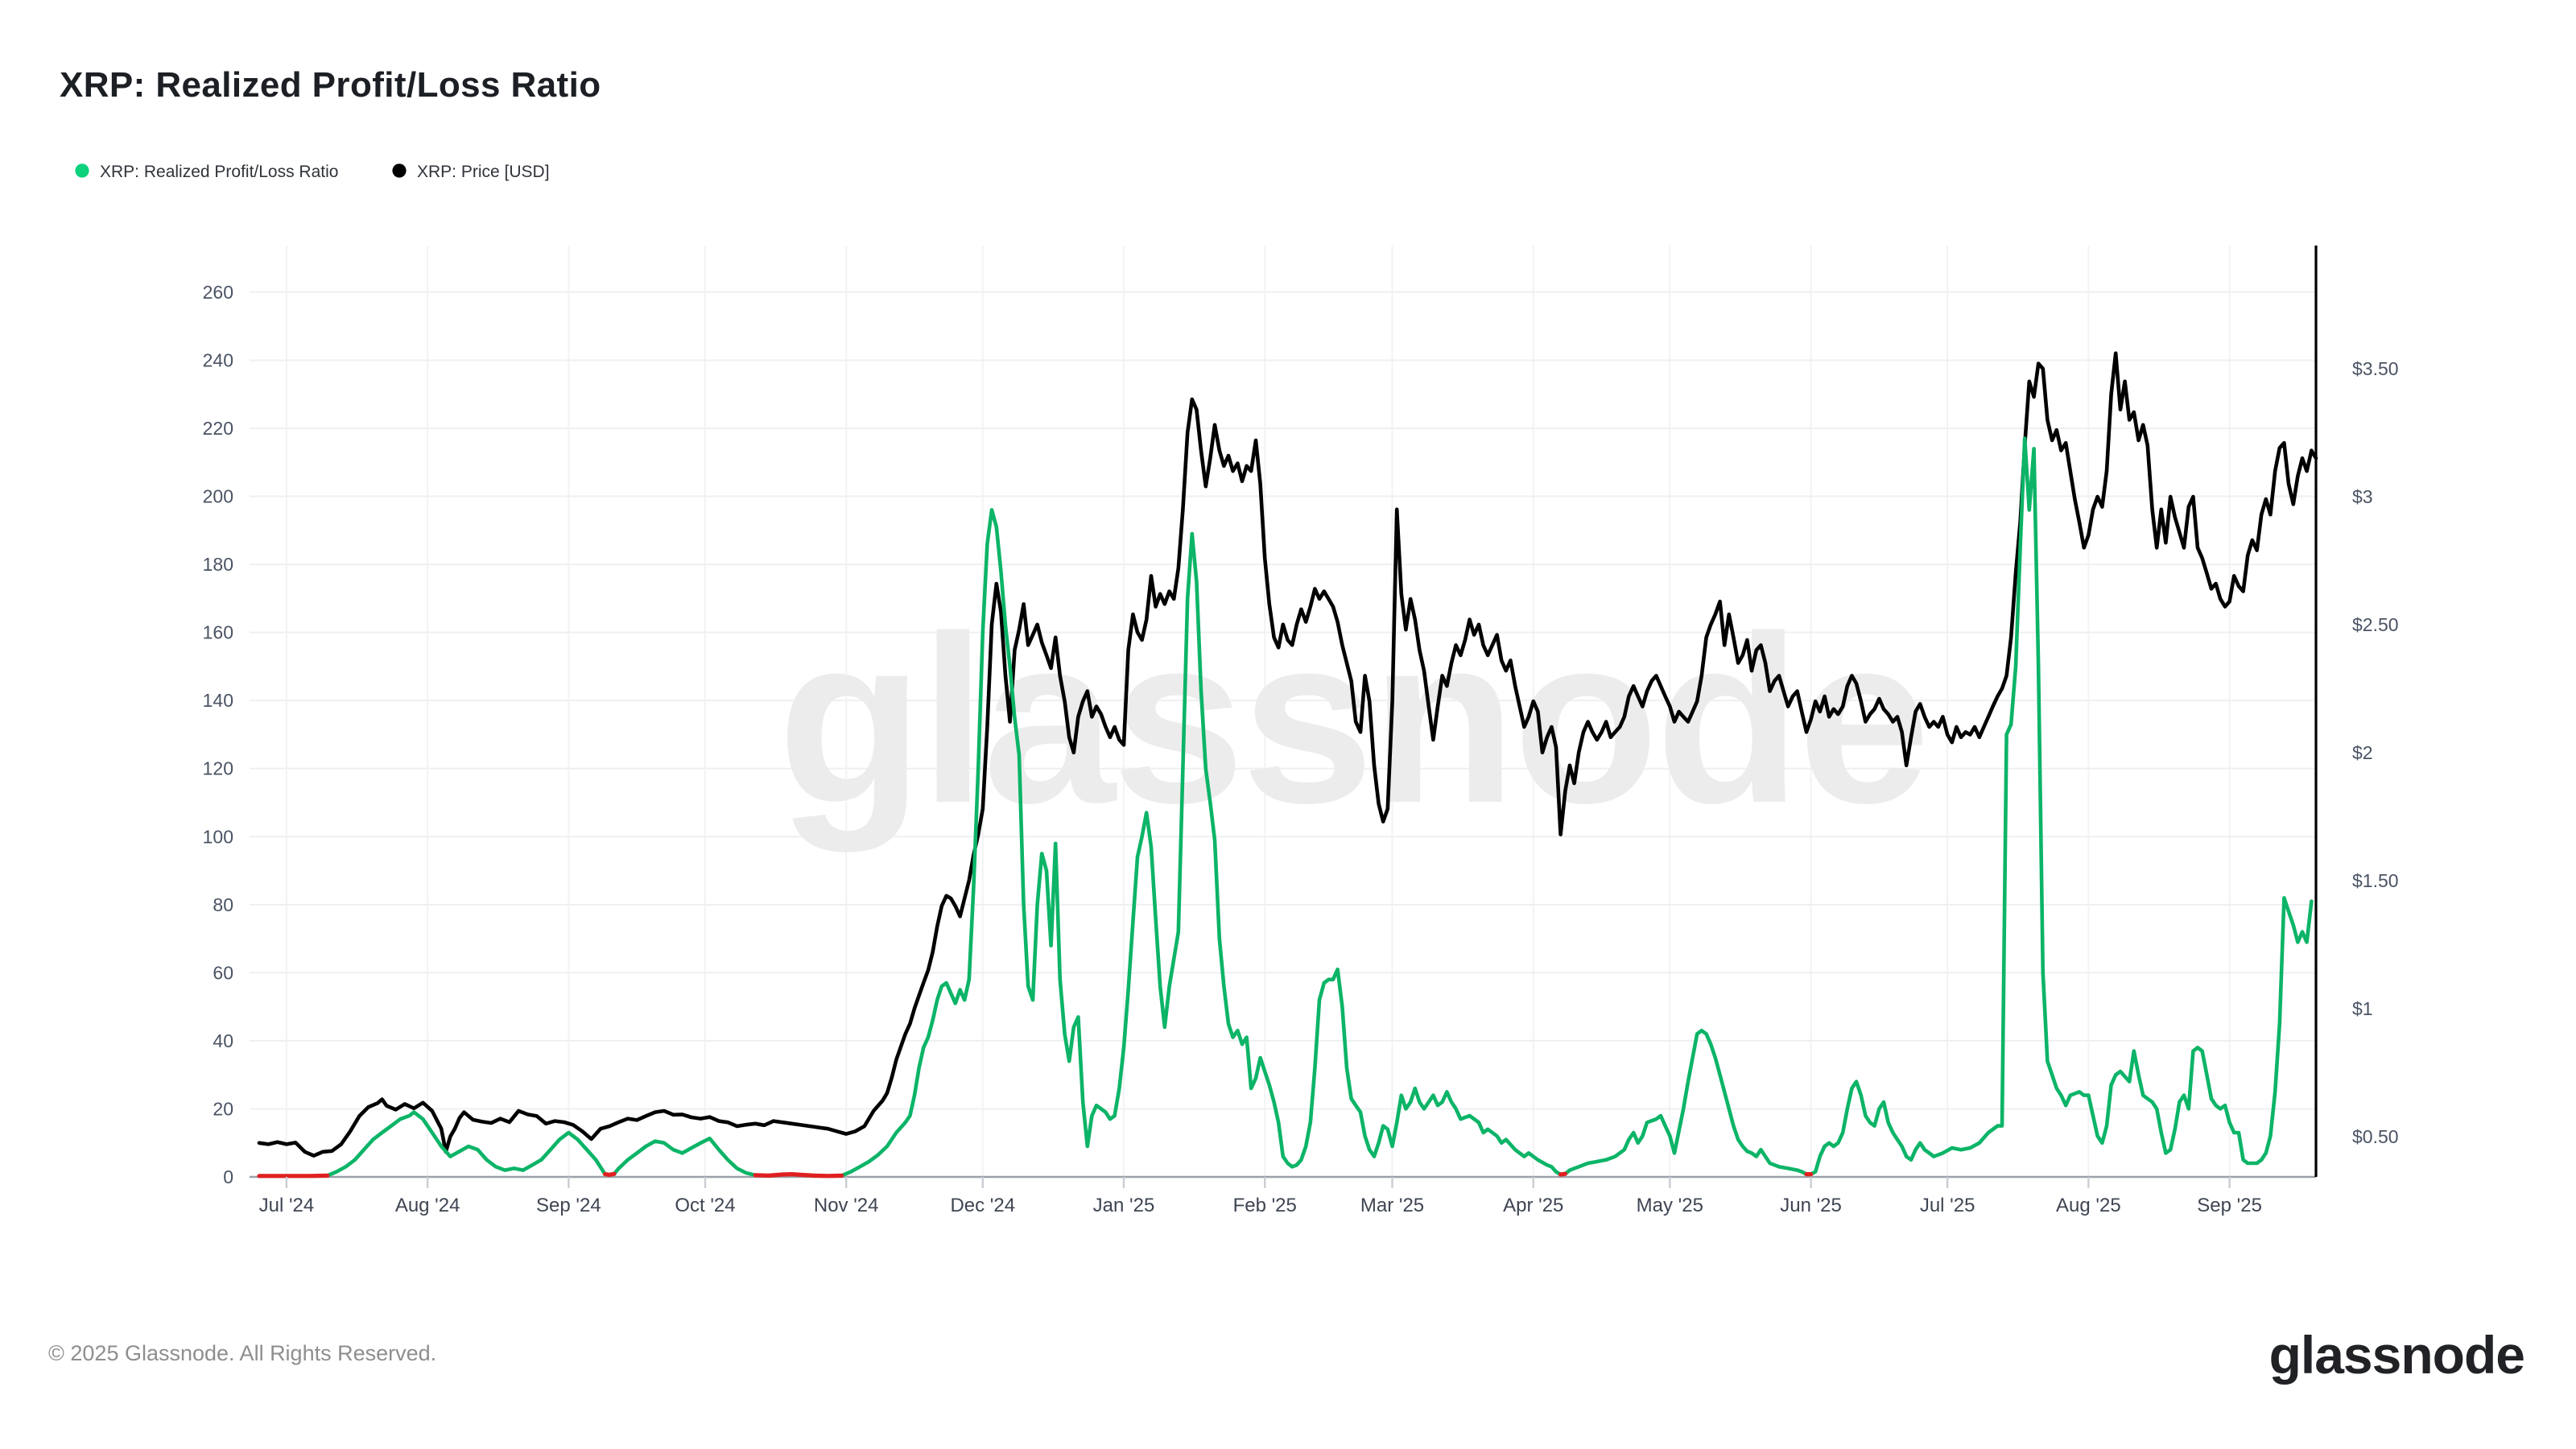  What do you see at coordinates (846, 1205) in the screenshot?
I see `x-axis-label: Nov '24` at bounding box center [846, 1205].